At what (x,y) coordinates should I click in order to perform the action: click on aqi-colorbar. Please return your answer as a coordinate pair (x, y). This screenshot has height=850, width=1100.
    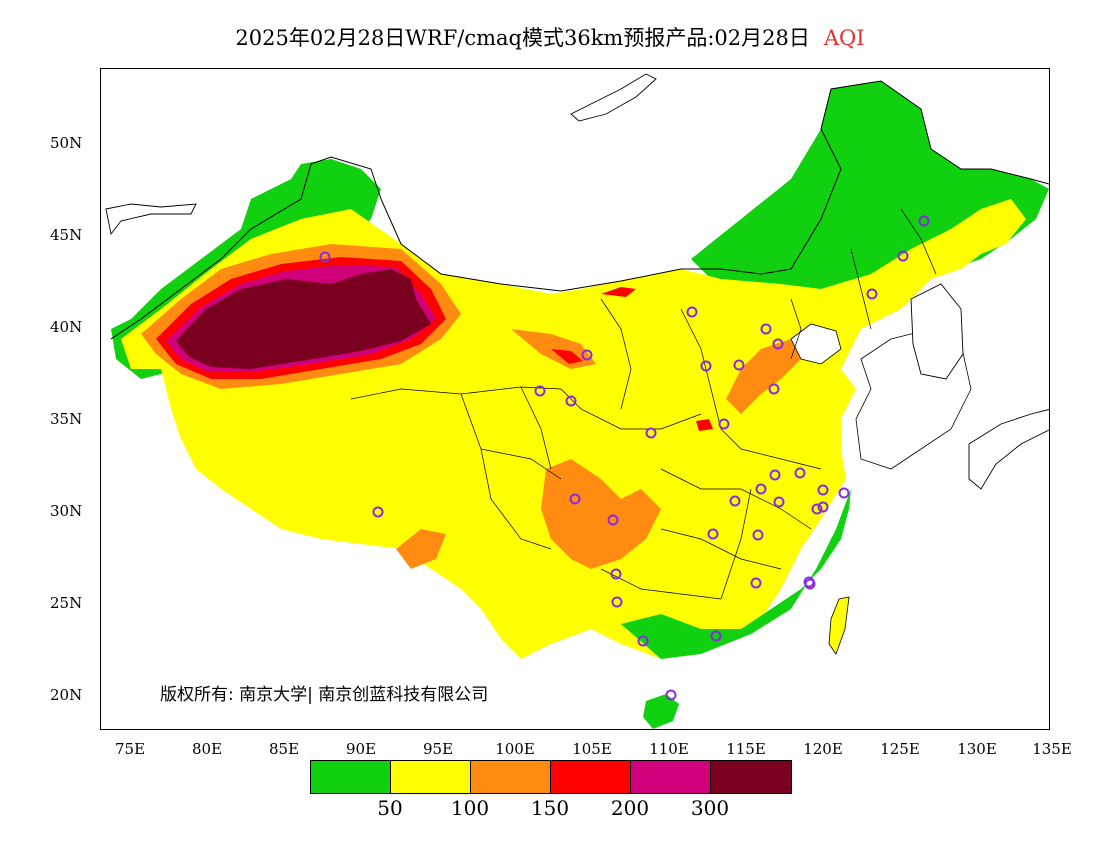
    Looking at the image, I should click on (551, 777).